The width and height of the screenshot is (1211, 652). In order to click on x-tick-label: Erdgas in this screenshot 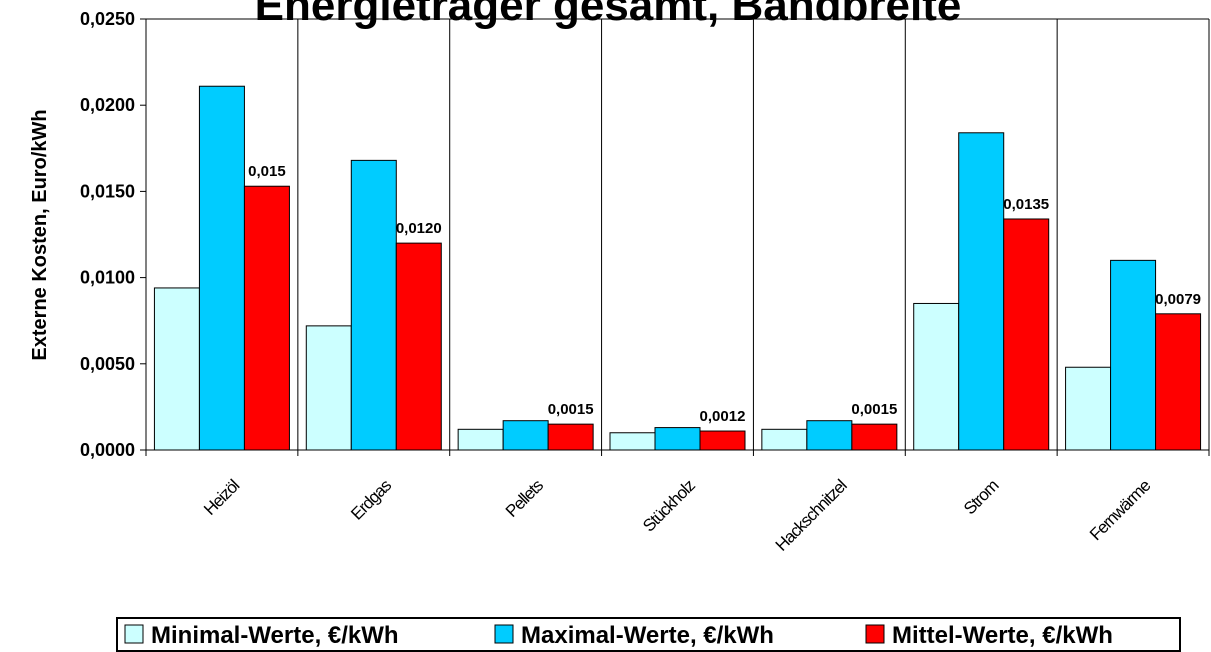, I will do `click(371, 500)`.